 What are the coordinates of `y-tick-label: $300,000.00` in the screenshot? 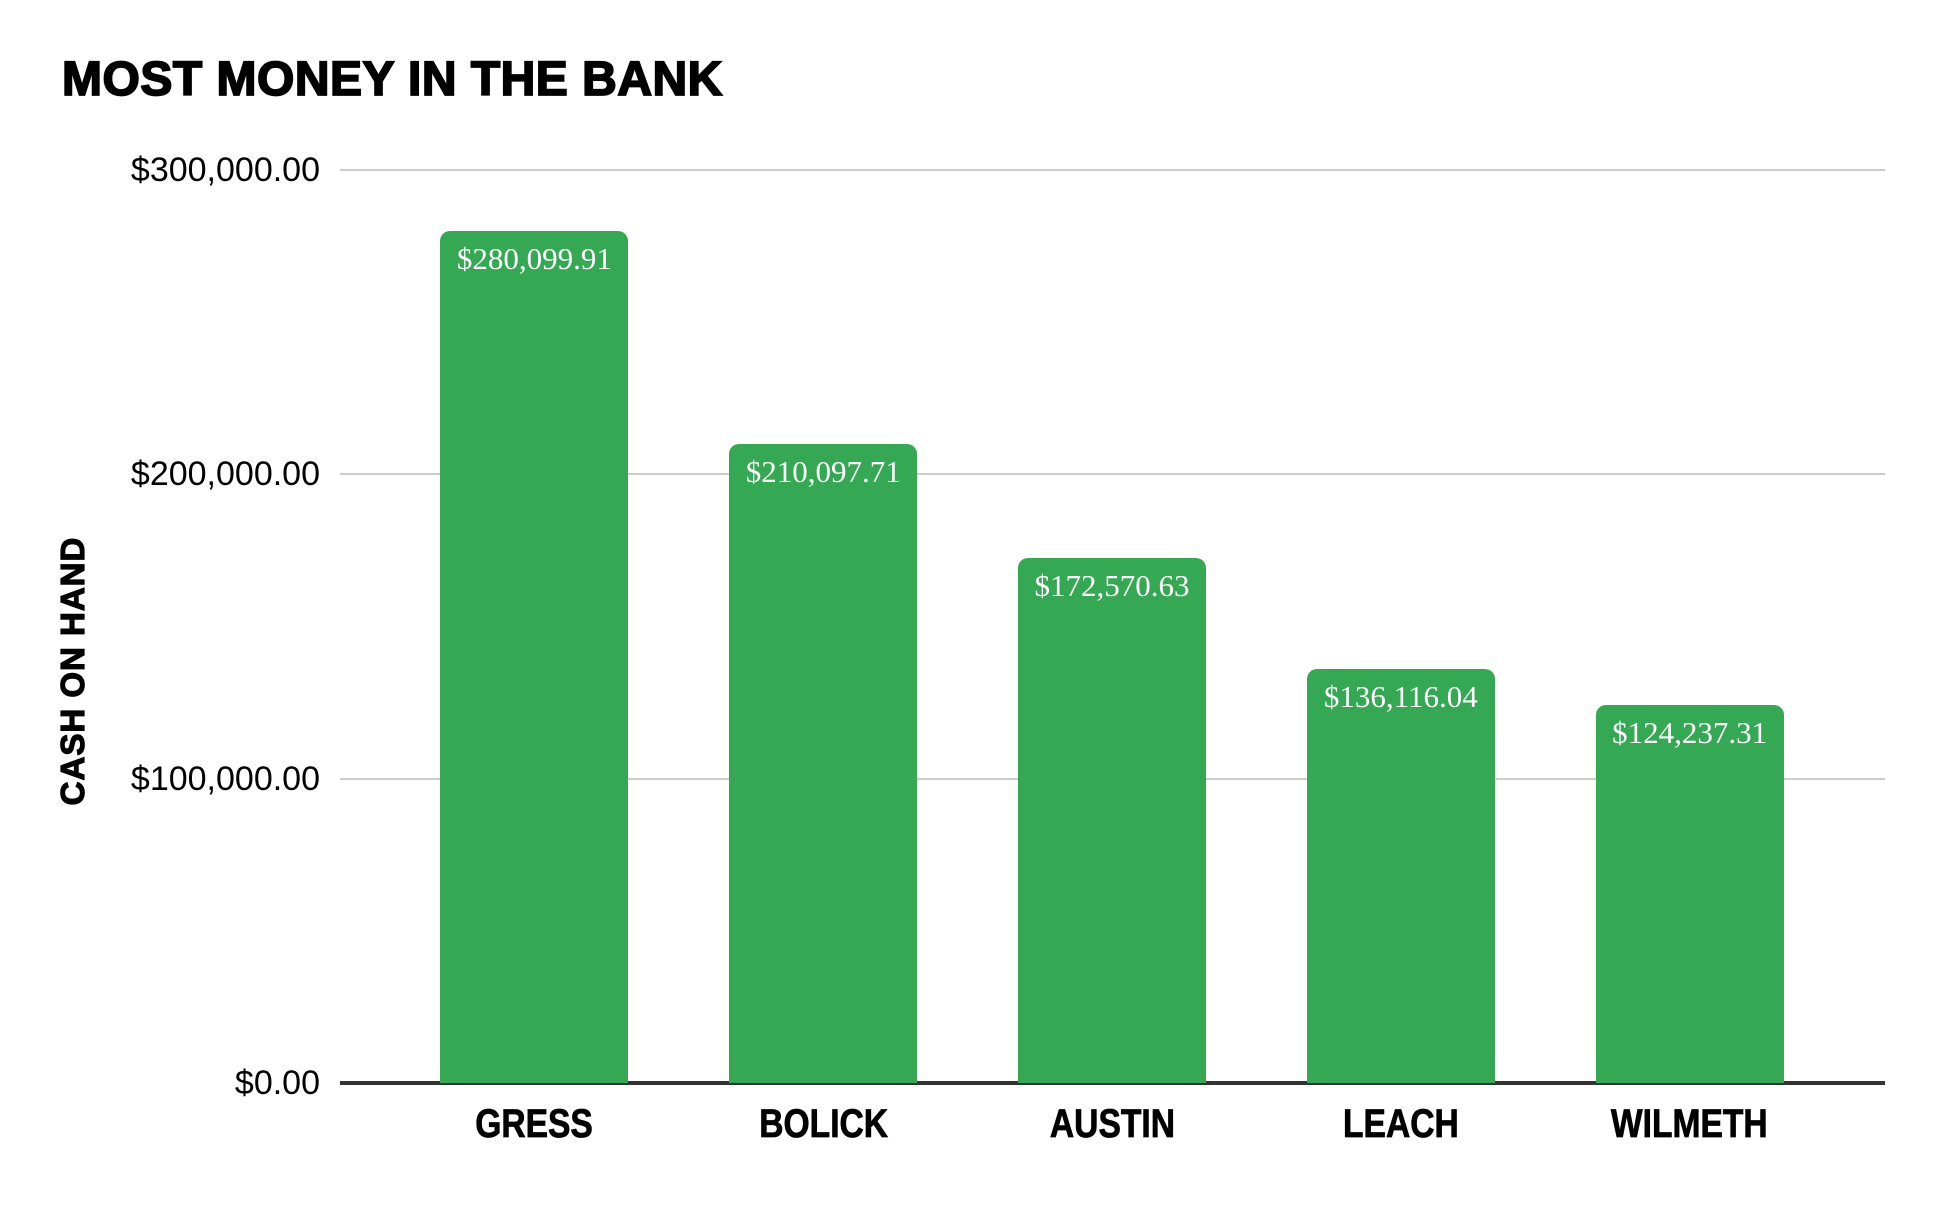 It's located at (225, 170).